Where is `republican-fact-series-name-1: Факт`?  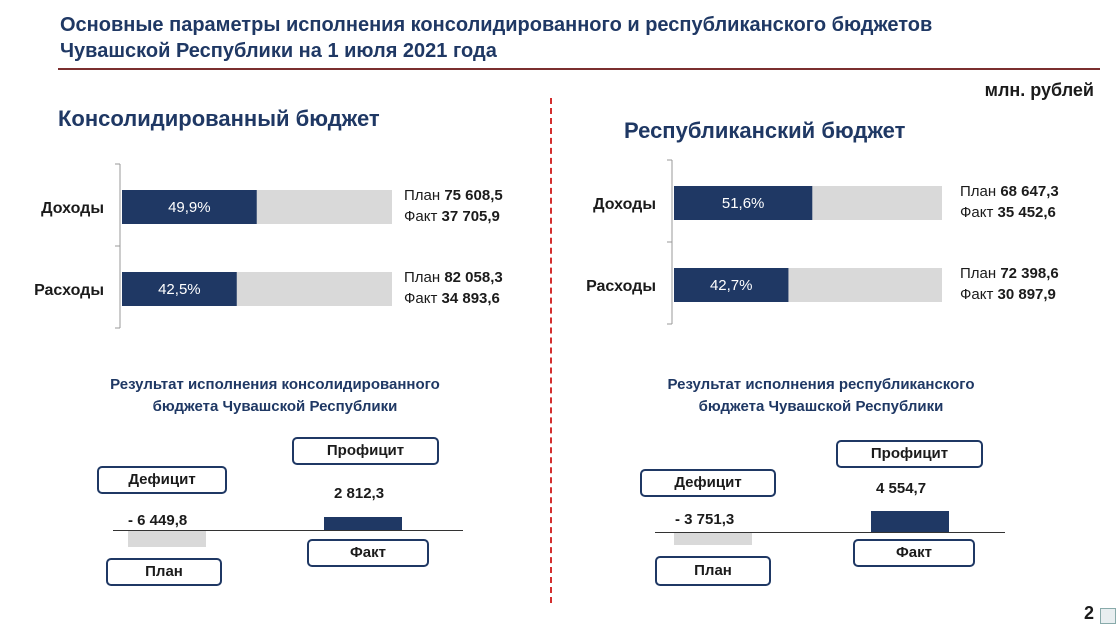
republican-fact-series-name-1: Факт is located at coordinates (979, 294).